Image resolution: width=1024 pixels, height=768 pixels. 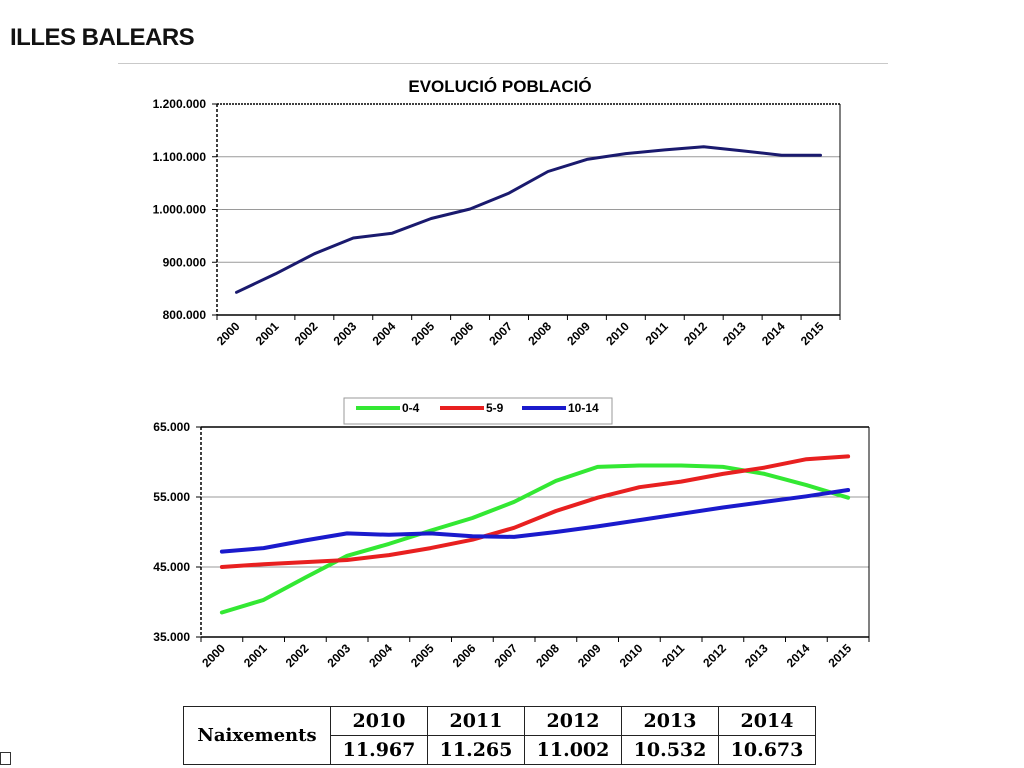 What do you see at coordinates (185, 262) in the screenshot?
I see `y-tick-label: 900.000` at bounding box center [185, 262].